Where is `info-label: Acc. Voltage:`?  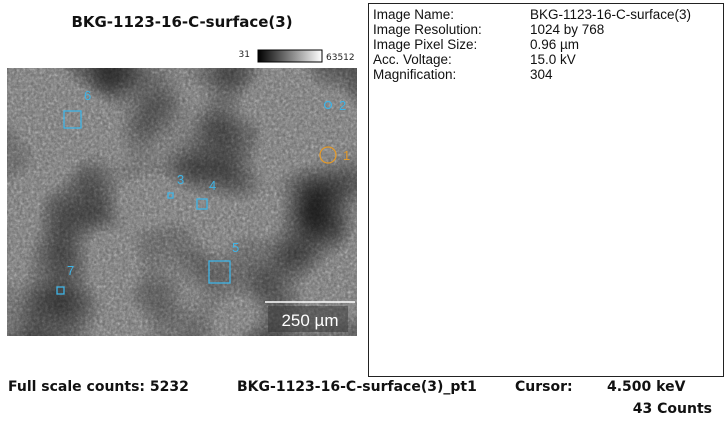
info-label: Acc. Voltage: is located at coordinates (412, 59).